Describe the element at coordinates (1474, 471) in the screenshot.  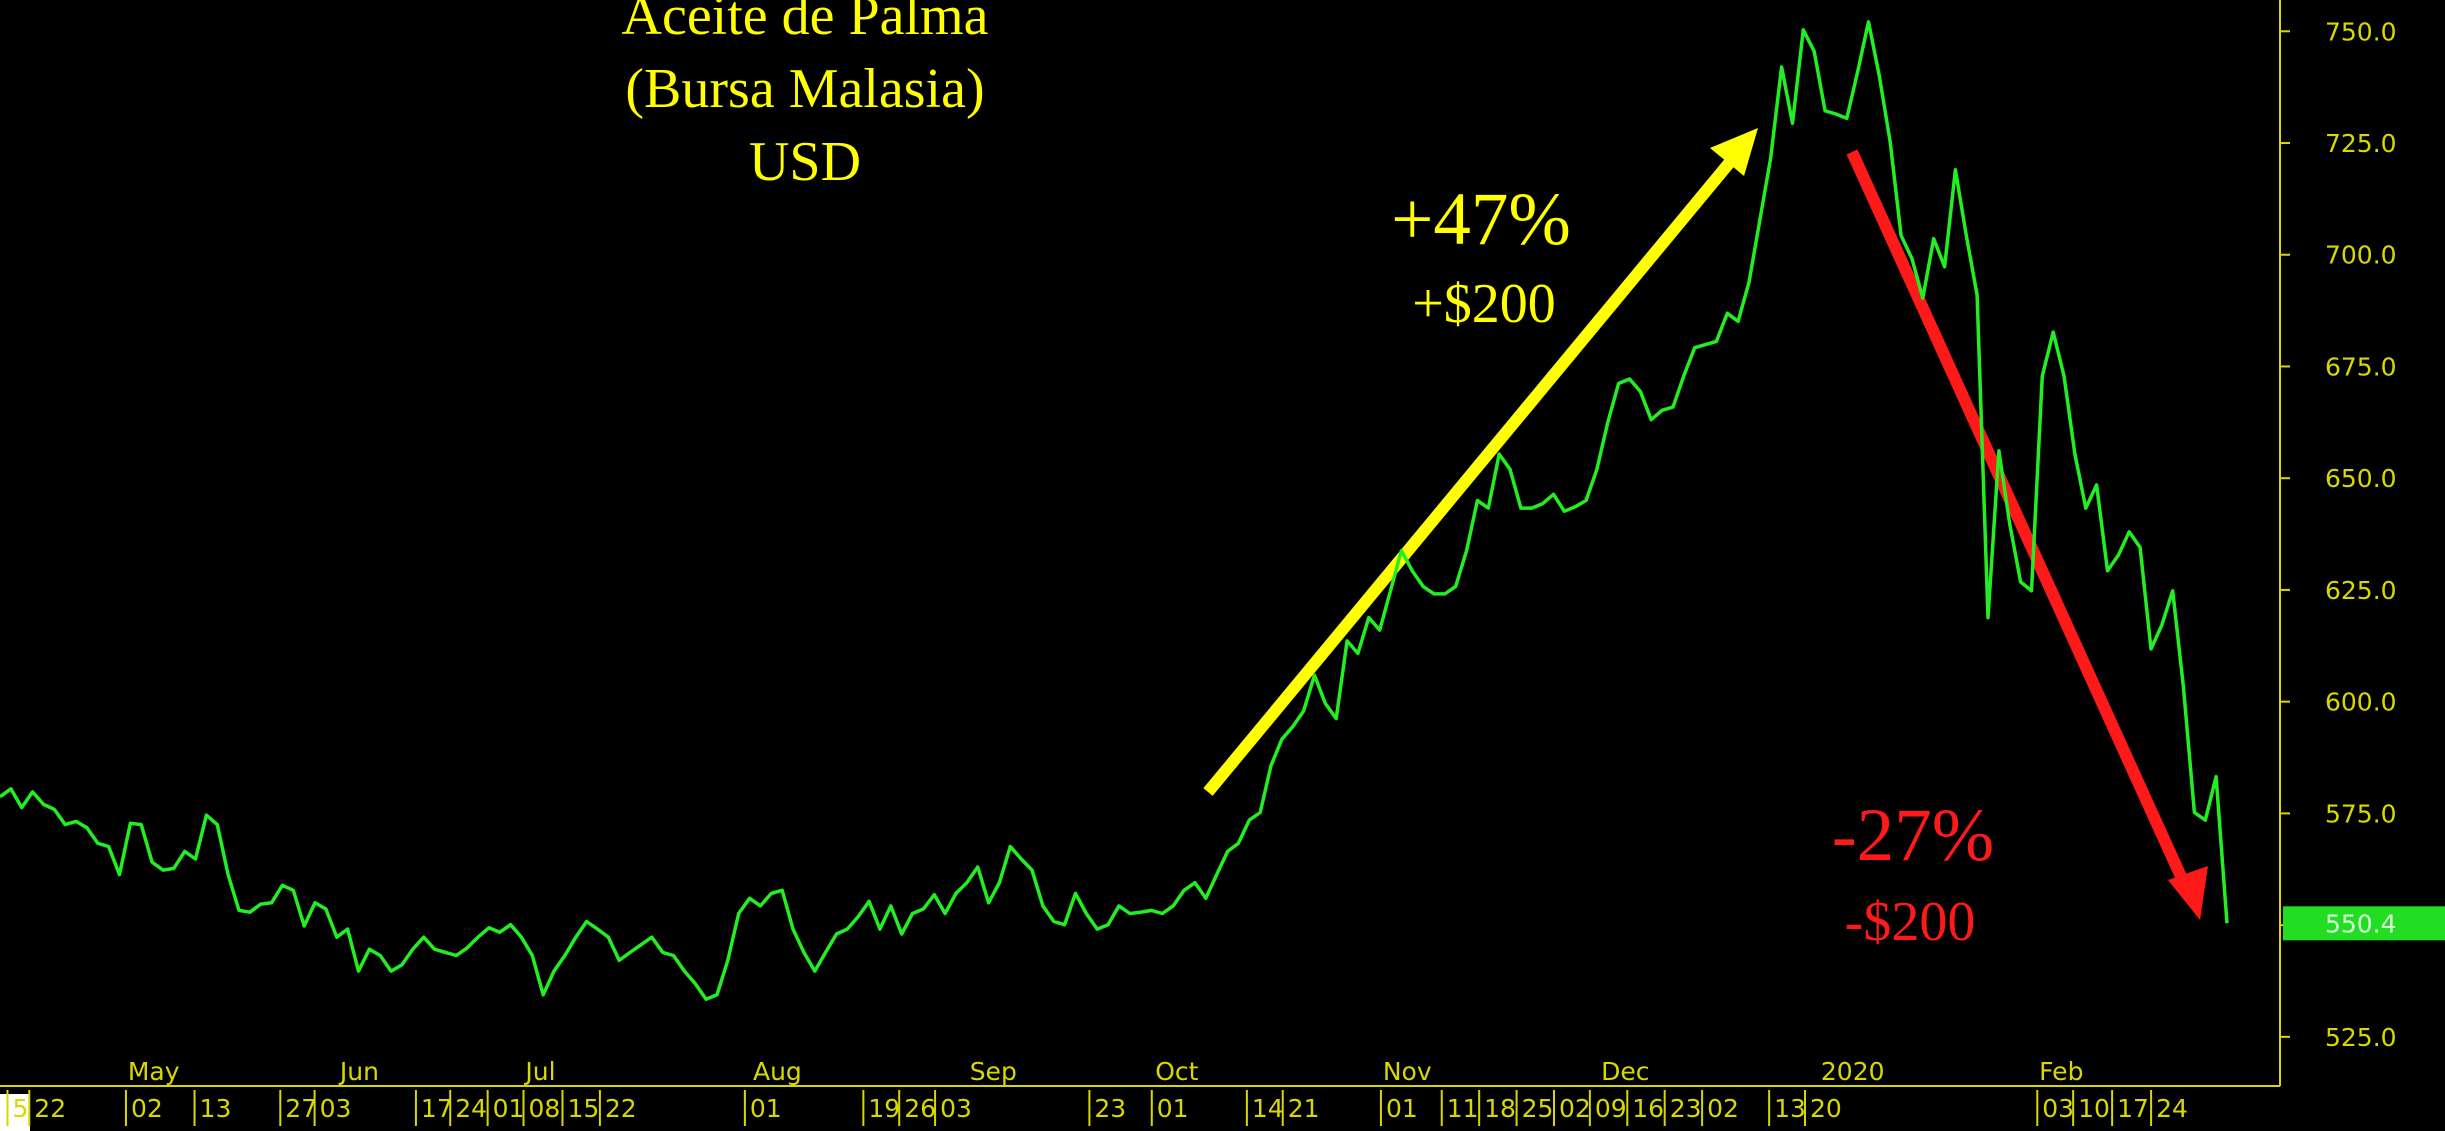
I see `up-arrow` at that location.